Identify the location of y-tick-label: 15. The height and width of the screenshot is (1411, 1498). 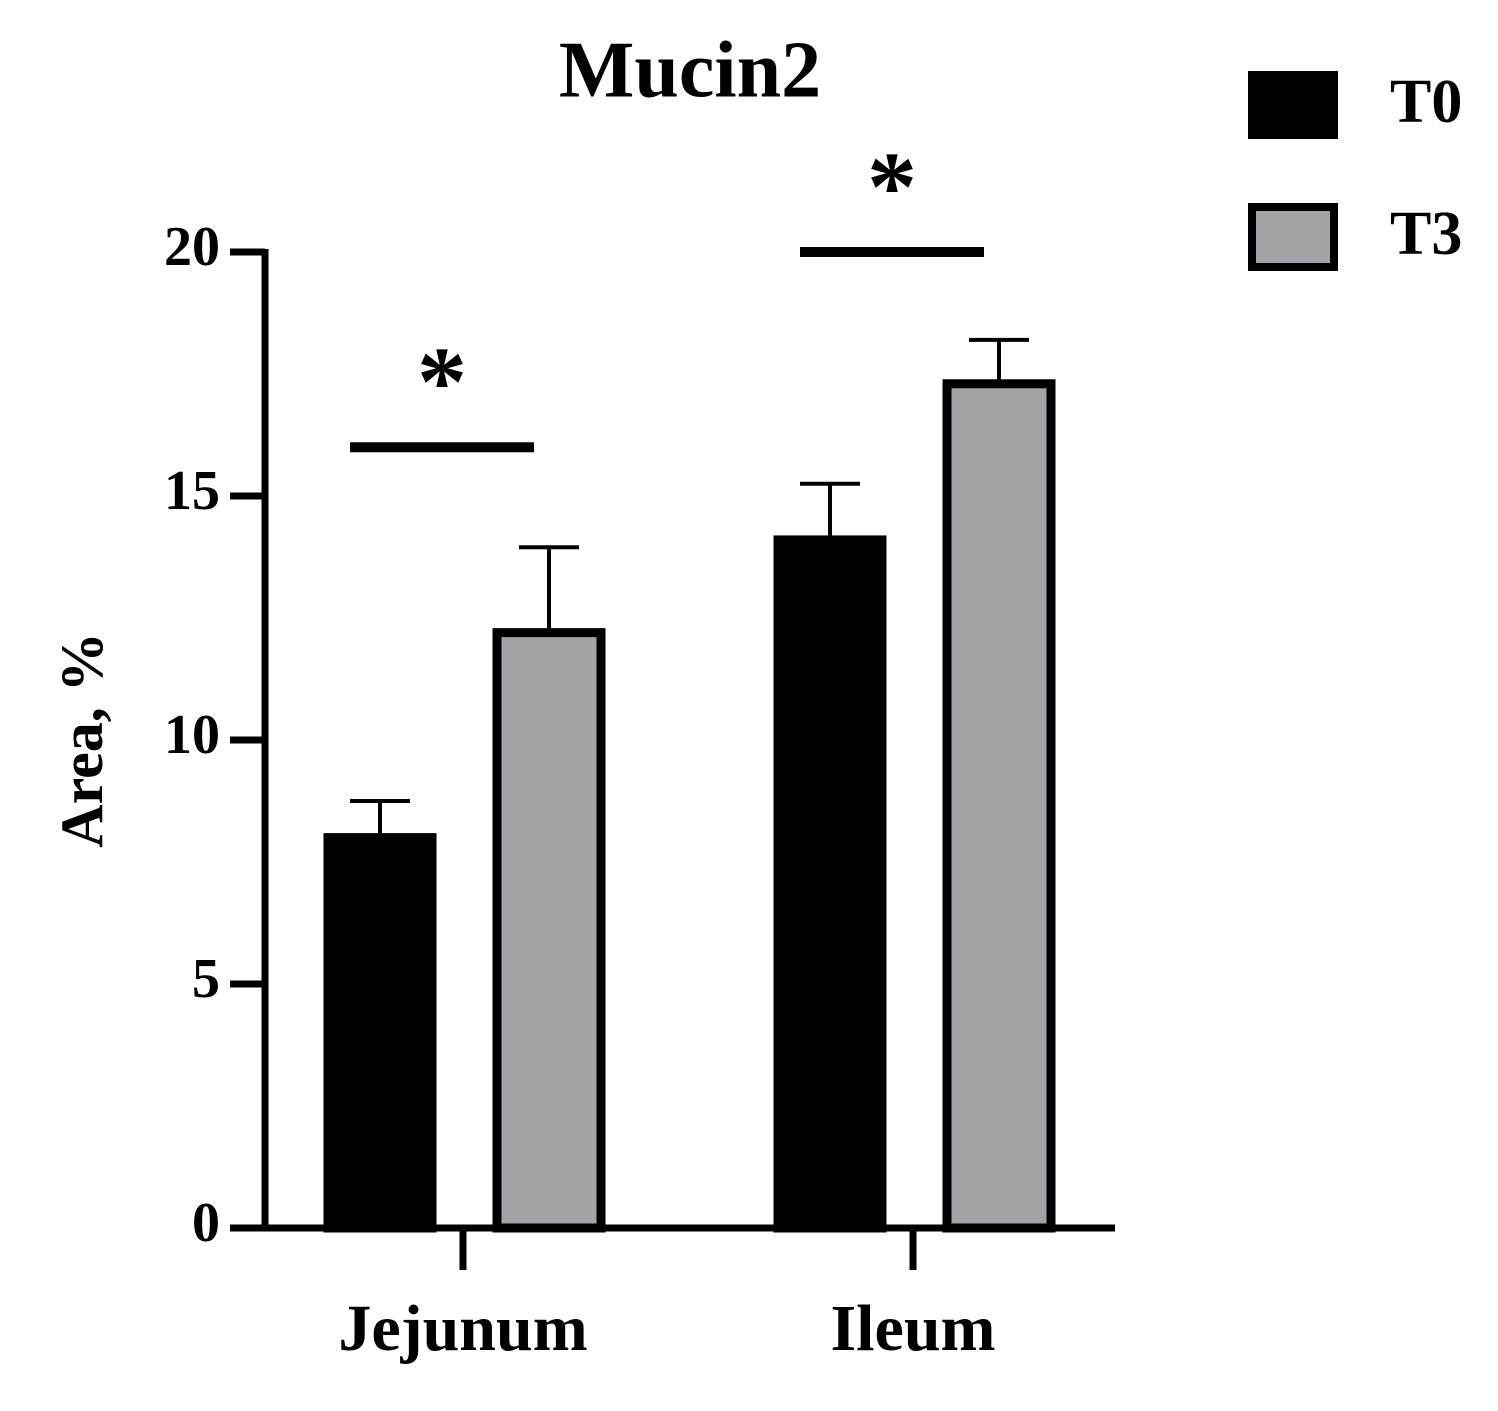
(192, 491).